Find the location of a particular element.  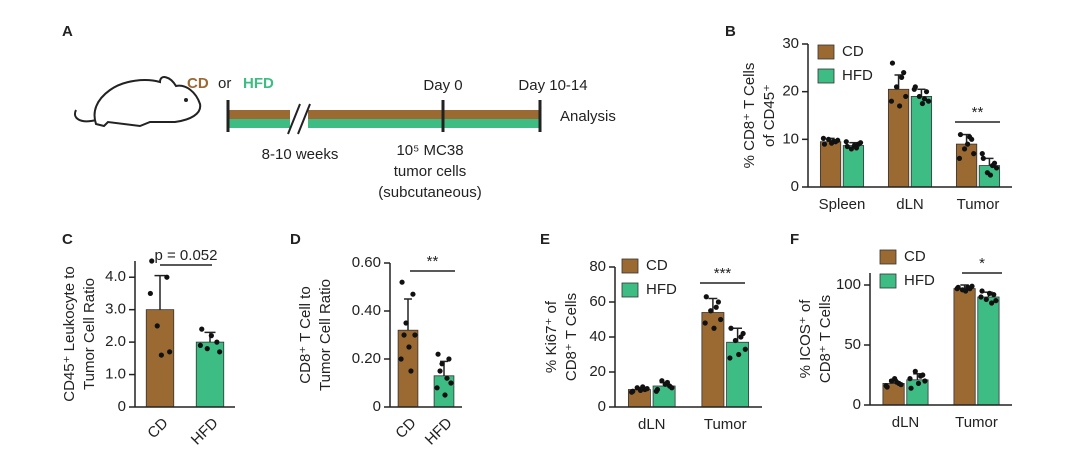

panel-label: C is located at coordinates (67, 239).